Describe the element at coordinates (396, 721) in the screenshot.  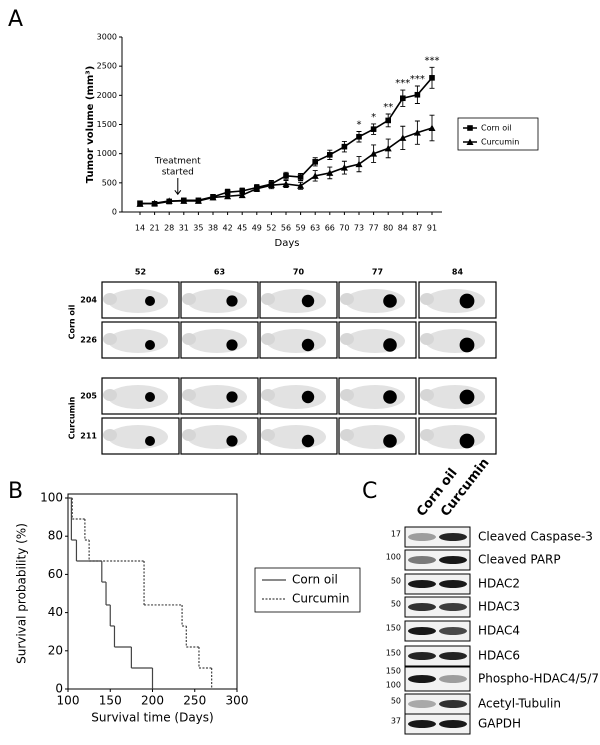
I see `mw-marker: 37` at that location.